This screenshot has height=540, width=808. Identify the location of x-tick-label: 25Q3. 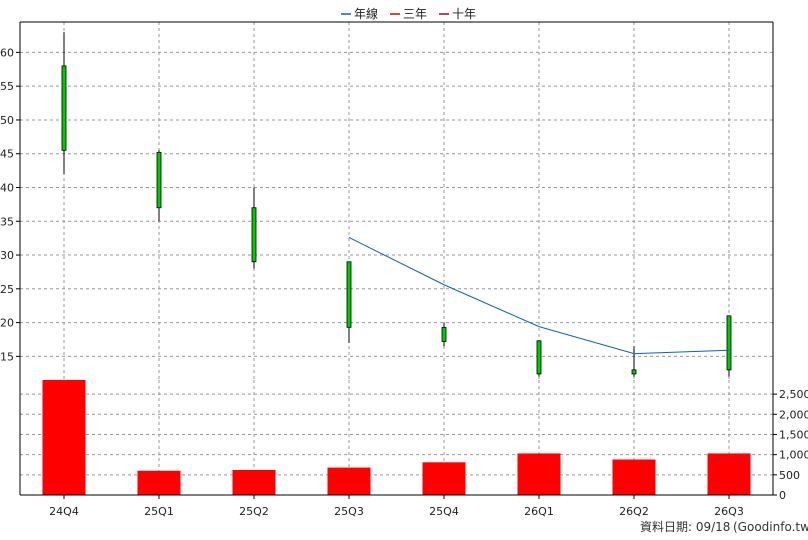
(349, 511).